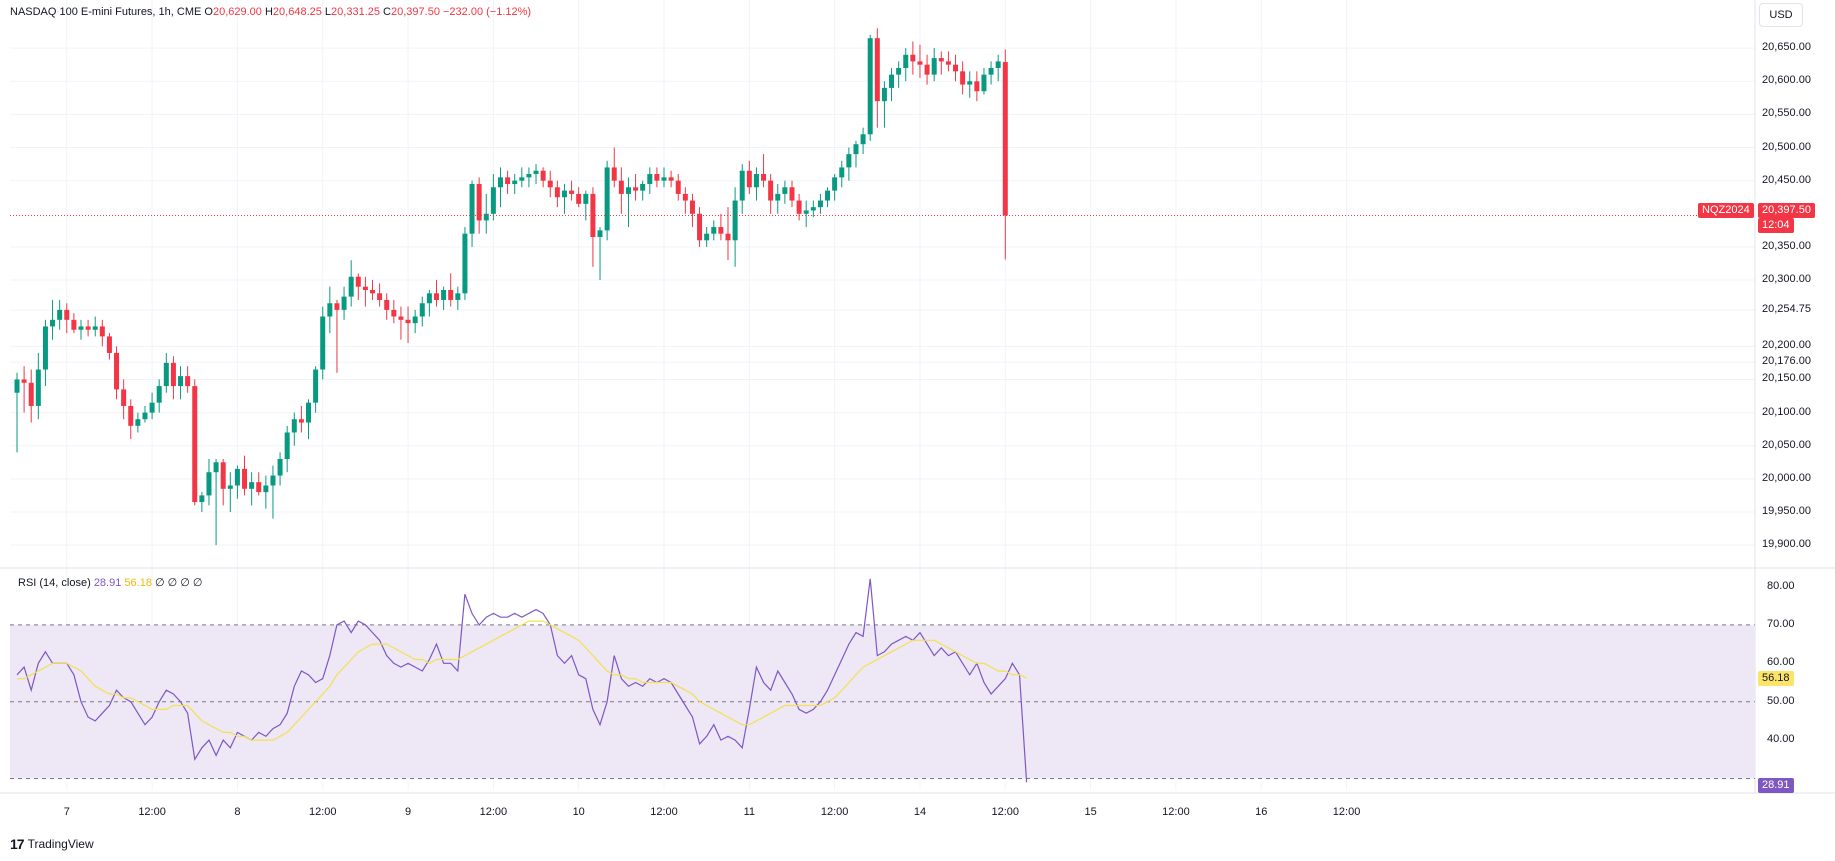 This screenshot has height=861, width=1835. Describe the element at coordinates (1786, 309) in the screenshot. I see `price-tick-label: 20,254.75` at that location.